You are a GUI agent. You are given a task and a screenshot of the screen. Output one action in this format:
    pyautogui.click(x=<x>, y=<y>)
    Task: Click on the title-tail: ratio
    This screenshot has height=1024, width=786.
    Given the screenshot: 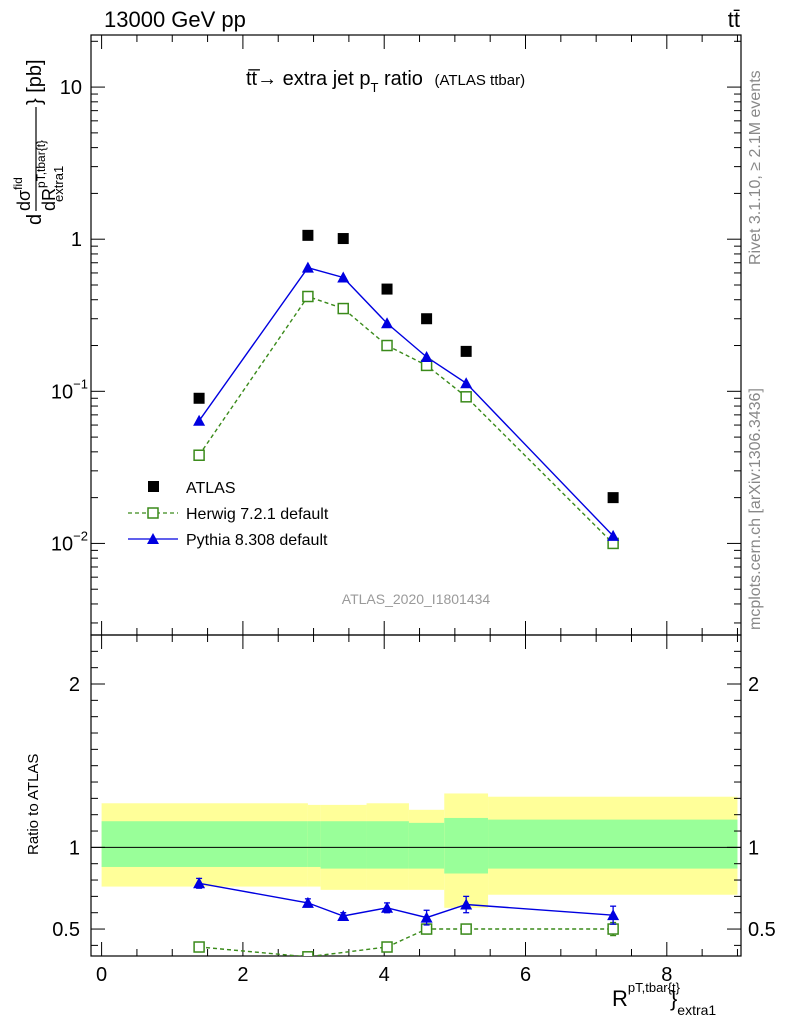 What is the action you would take?
    pyautogui.click(x=400, y=79)
    